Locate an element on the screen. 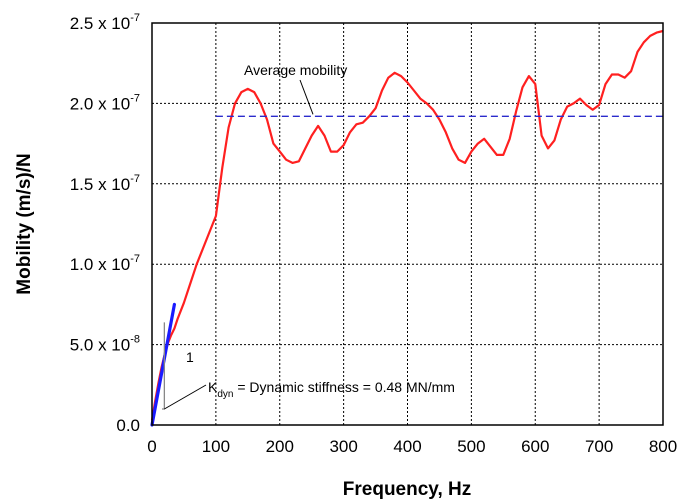  stiffness-slope-line is located at coordinates (163, 364).